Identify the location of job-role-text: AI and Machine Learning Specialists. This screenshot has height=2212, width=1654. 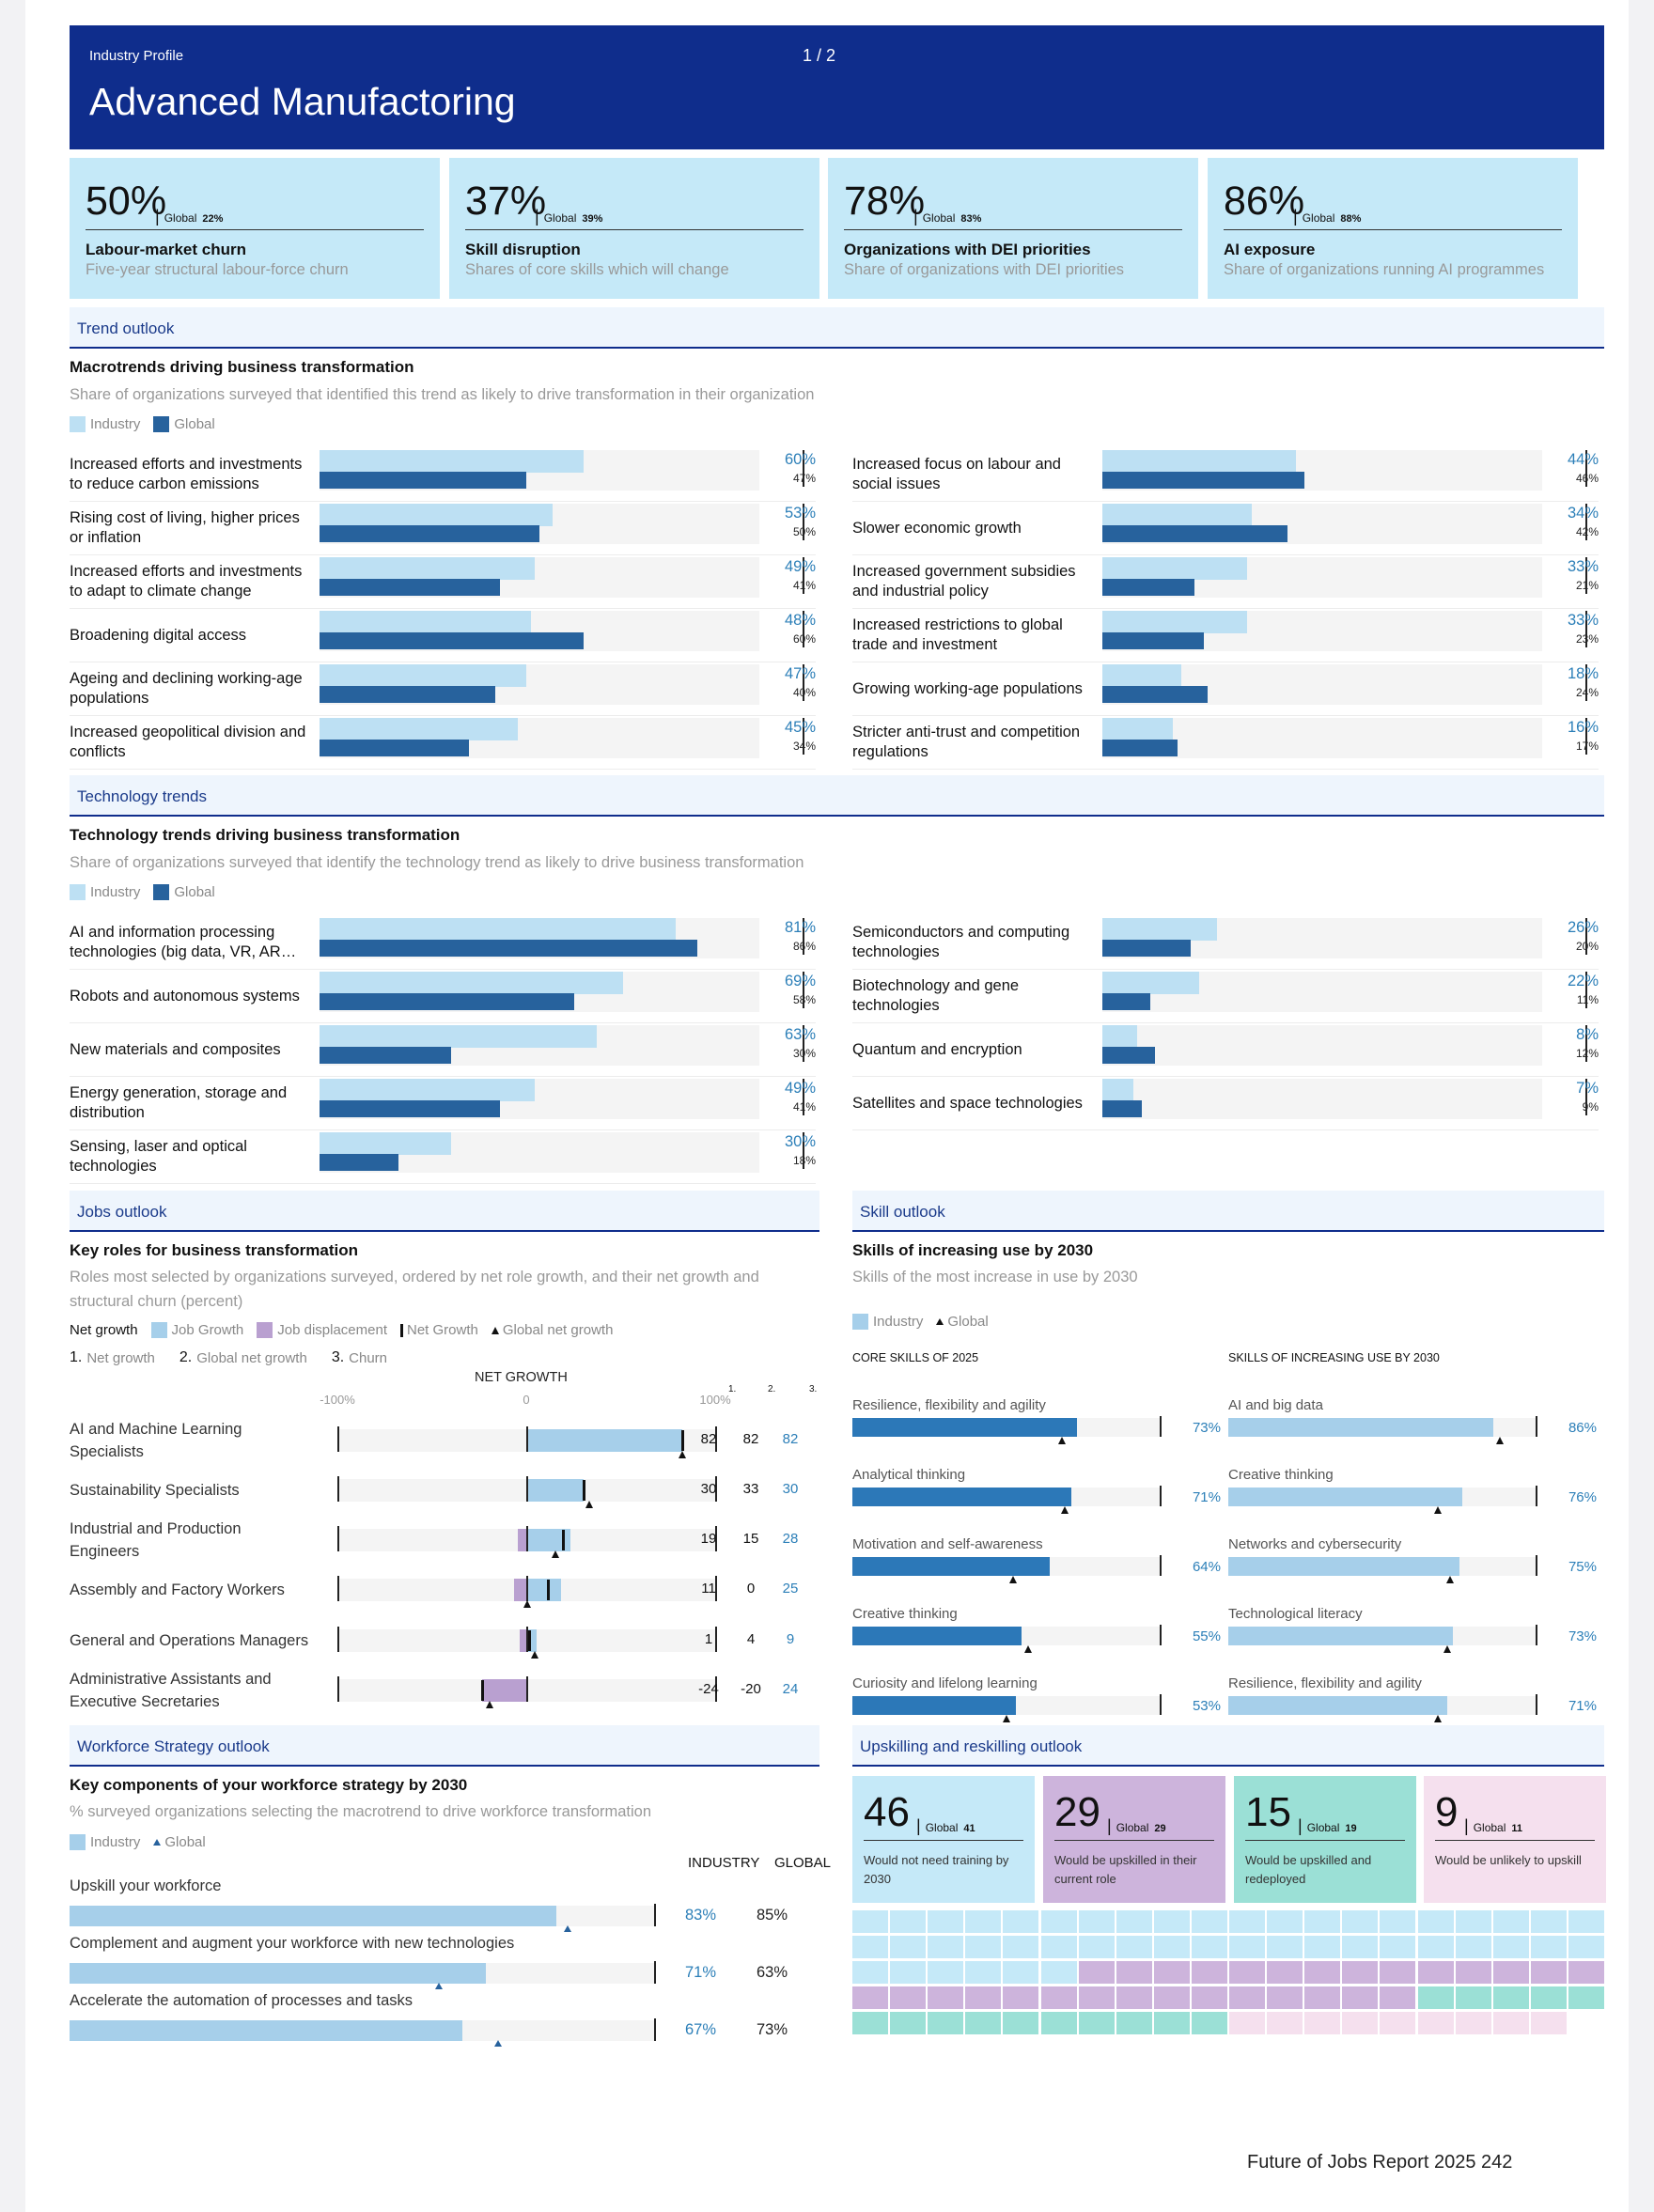
(156, 1440).